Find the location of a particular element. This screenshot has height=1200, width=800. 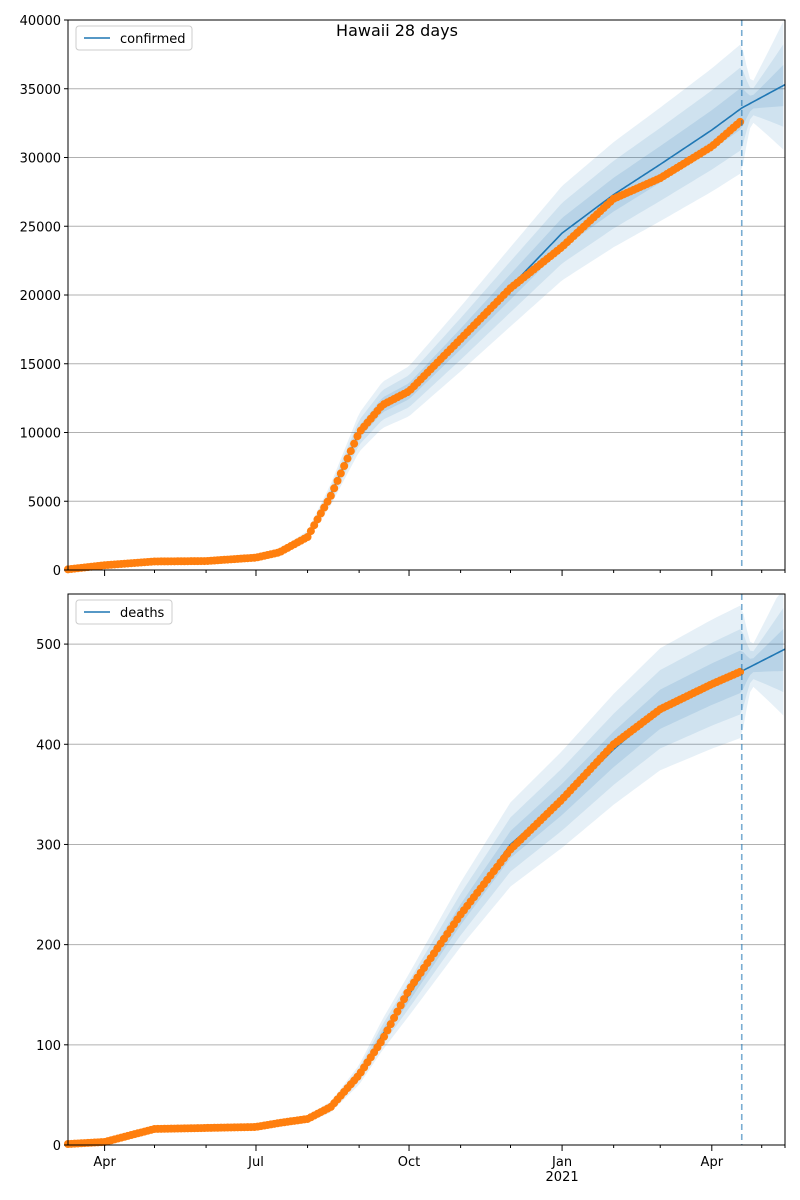

legend-label: deaths is located at coordinates (142, 613).